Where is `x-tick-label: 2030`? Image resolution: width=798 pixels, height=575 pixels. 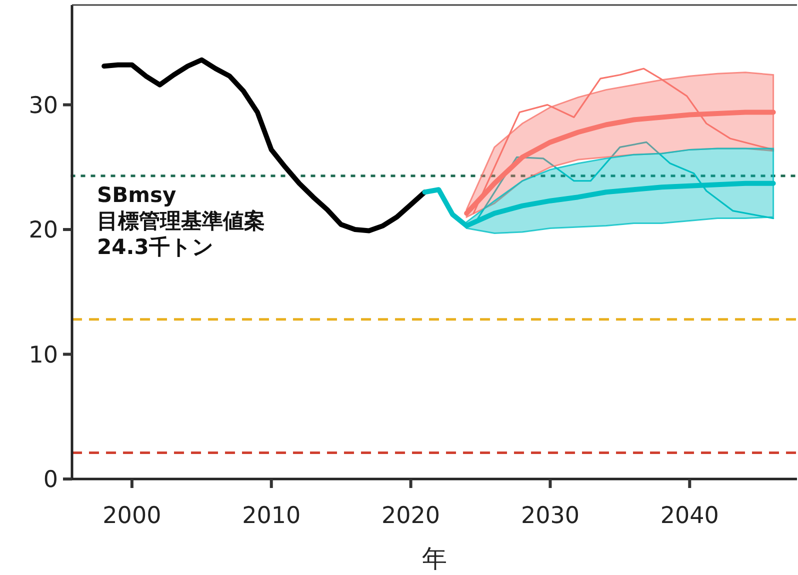
x-tick-label: 2030 is located at coordinates (550, 516).